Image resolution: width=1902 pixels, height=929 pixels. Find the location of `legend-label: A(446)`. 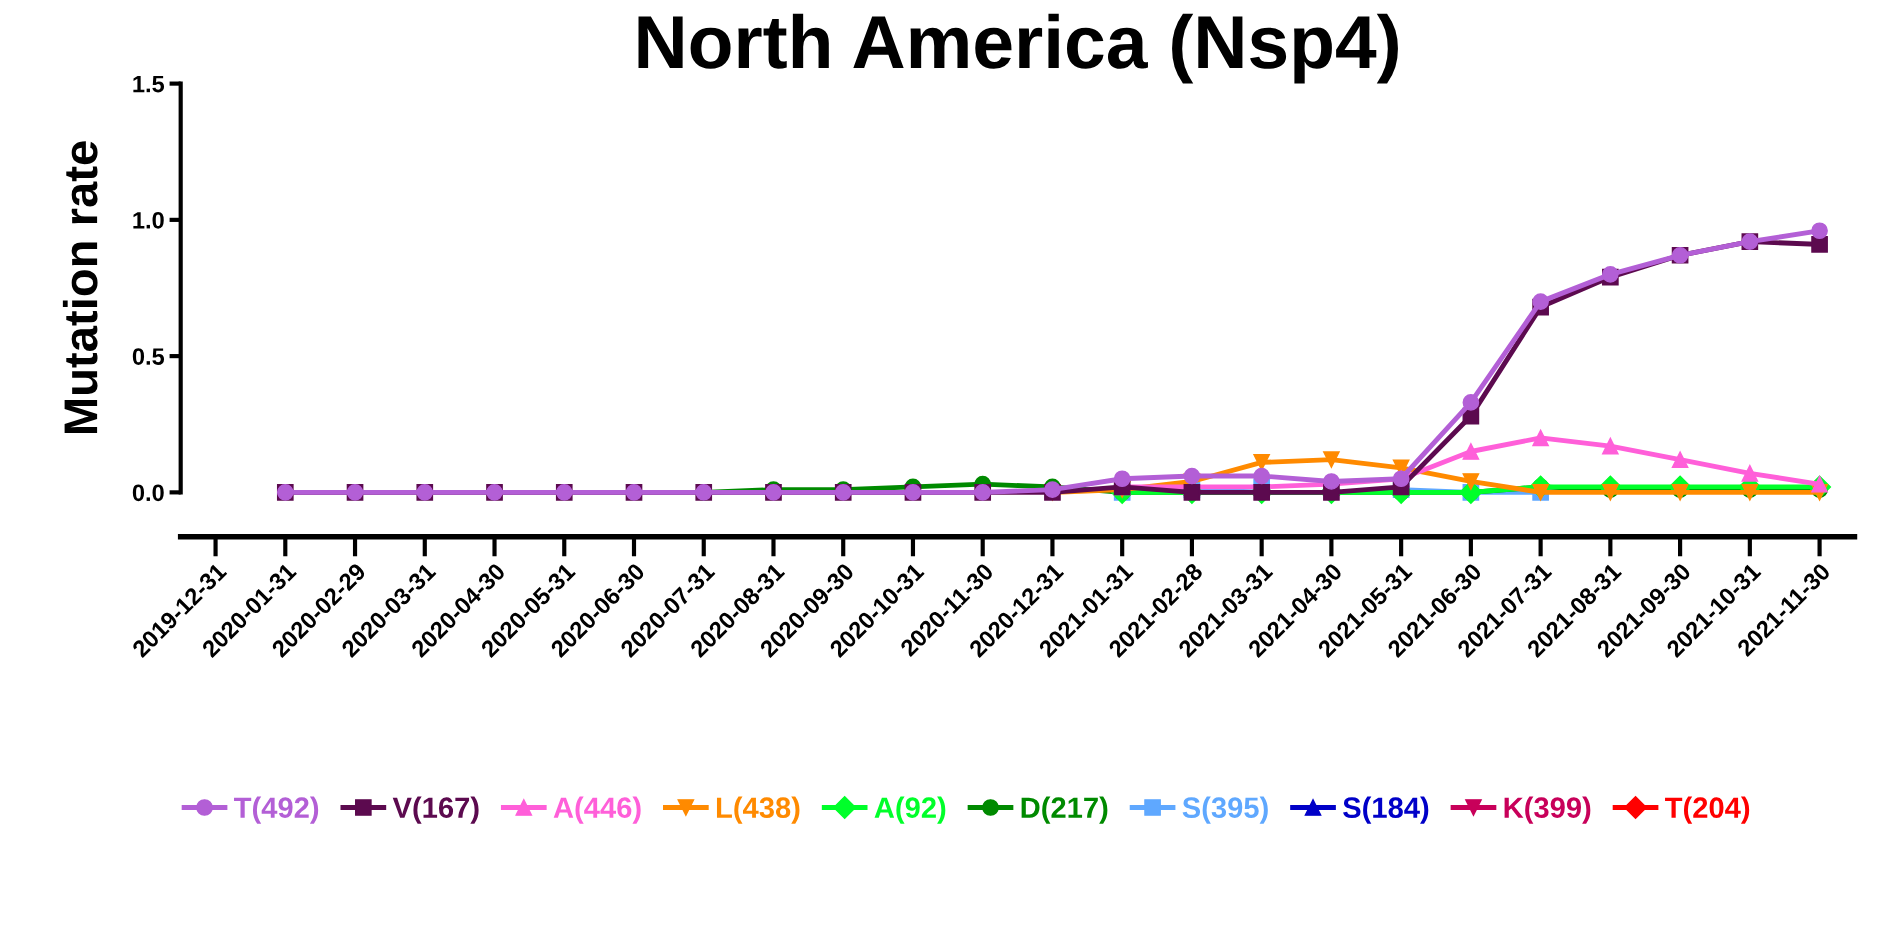

legend-label: A(446) is located at coordinates (597, 810).